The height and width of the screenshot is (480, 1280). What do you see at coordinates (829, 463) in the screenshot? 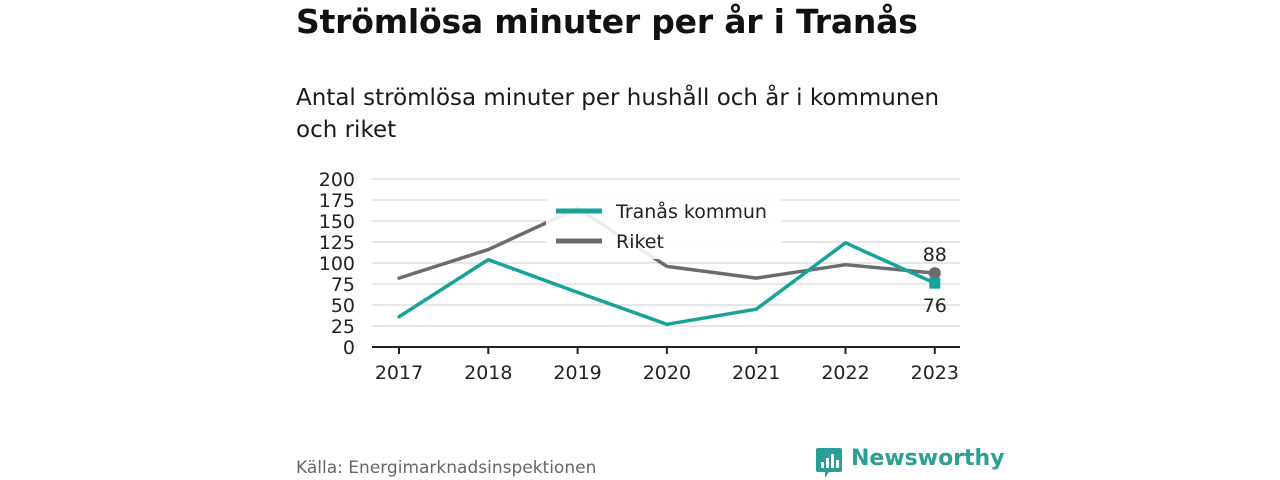
I see `newsworthy-logo-icon` at bounding box center [829, 463].